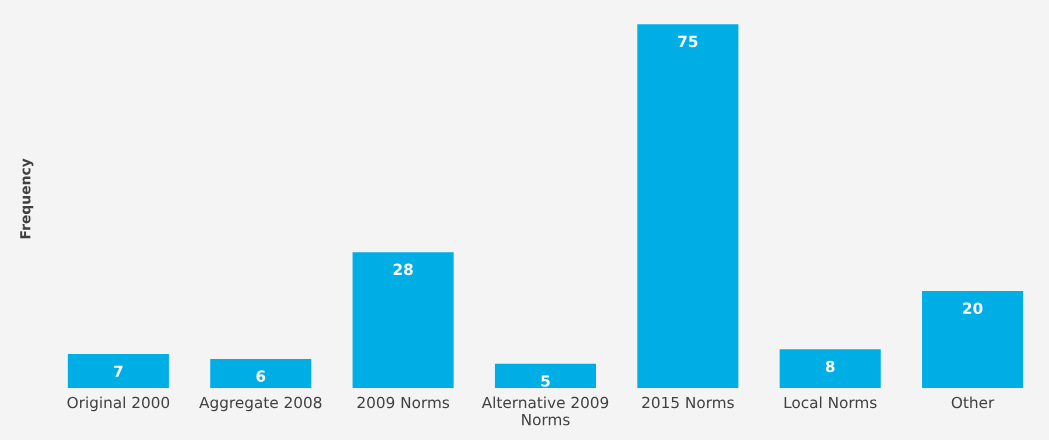 The image size is (1049, 440). I want to click on x-tick-label: Local Norms, so click(830, 402).